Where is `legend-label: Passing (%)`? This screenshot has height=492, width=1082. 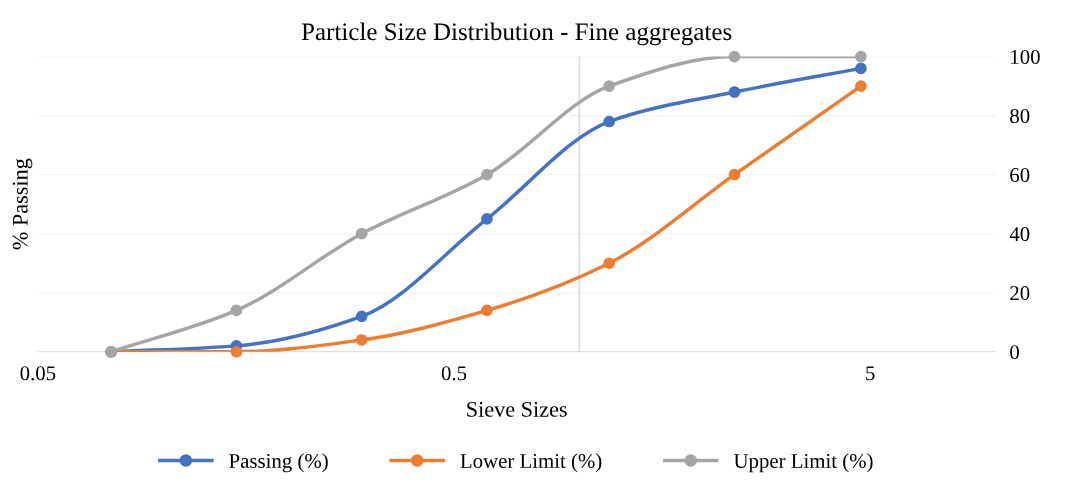 legend-label: Passing (%) is located at coordinates (278, 463).